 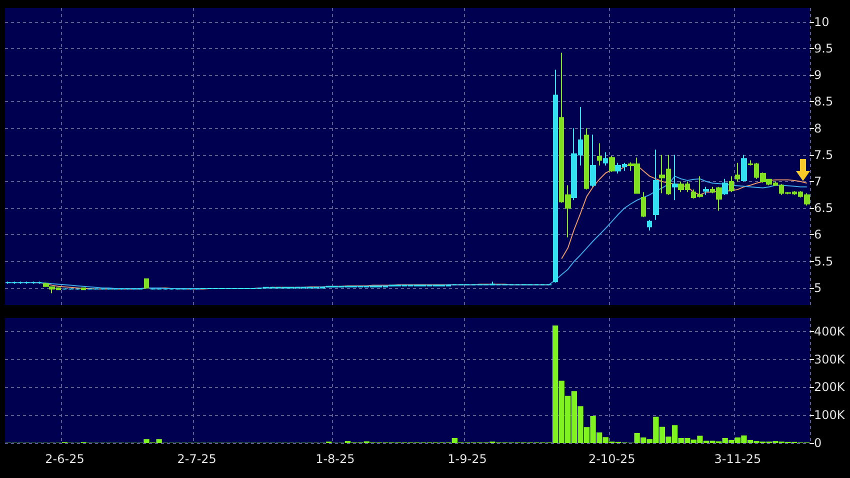 I want to click on y-tick-label: 5.5, so click(x=824, y=261).